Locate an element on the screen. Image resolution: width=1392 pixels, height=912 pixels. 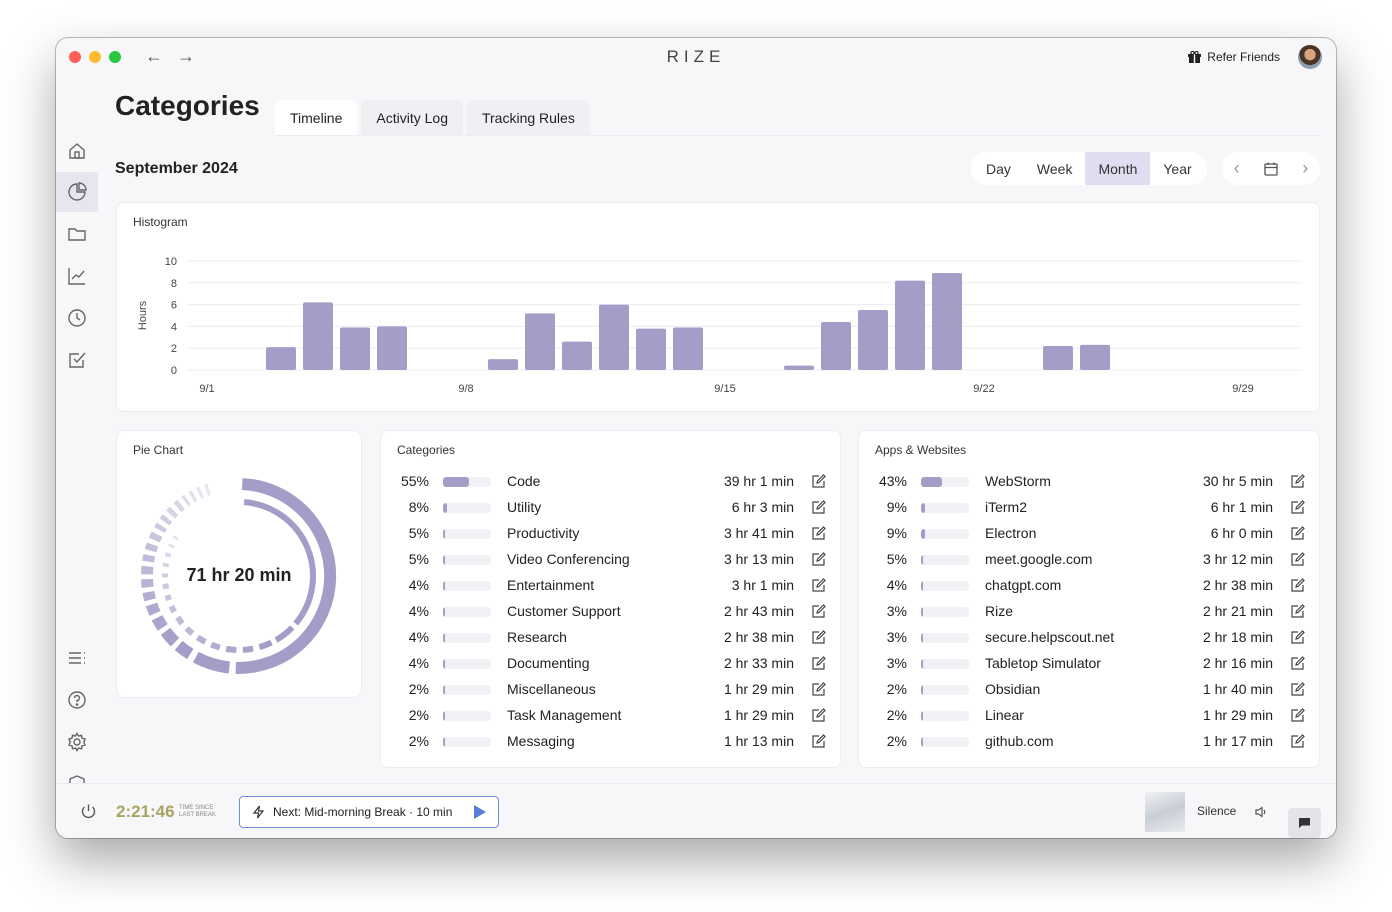
sidebar-item-settings is located at coordinates (77, 742).